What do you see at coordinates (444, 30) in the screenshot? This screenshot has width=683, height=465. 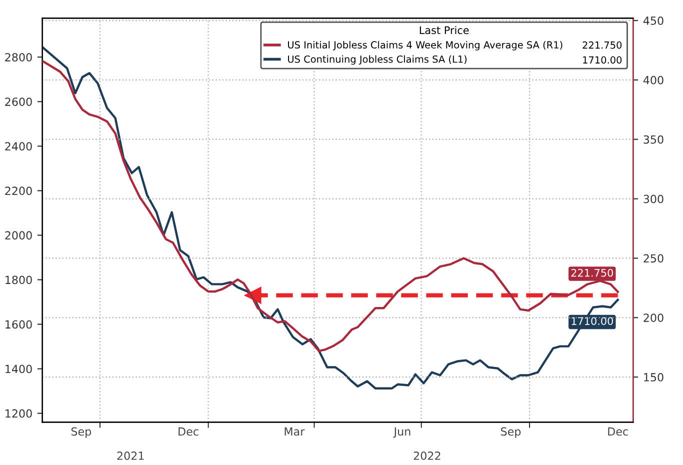 I see `legend-title: Last Price` at bounding box center [444, 30].